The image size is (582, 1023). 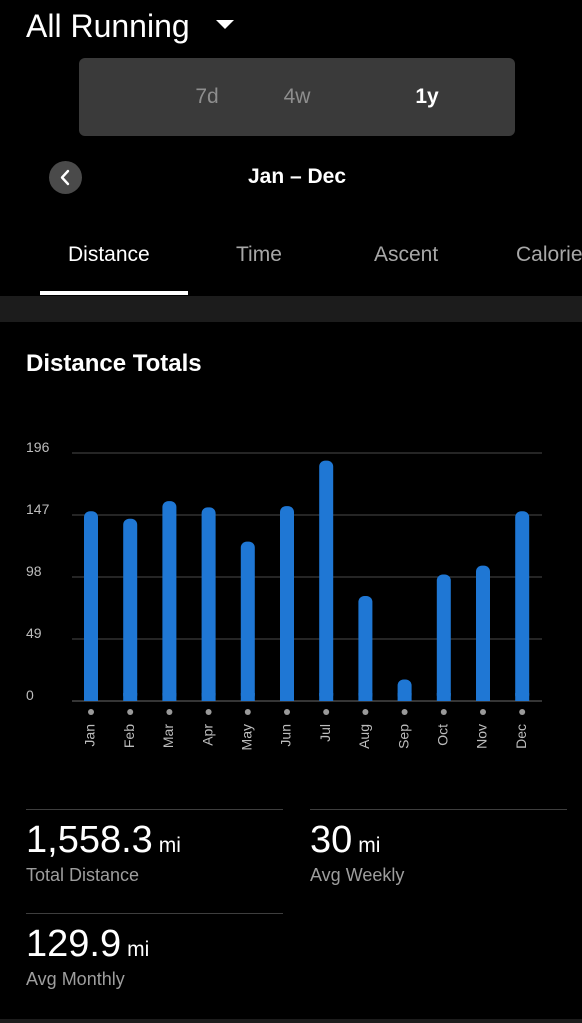 I want to click on total-distance-number: 1,558.3, so click(x=89, y=840).